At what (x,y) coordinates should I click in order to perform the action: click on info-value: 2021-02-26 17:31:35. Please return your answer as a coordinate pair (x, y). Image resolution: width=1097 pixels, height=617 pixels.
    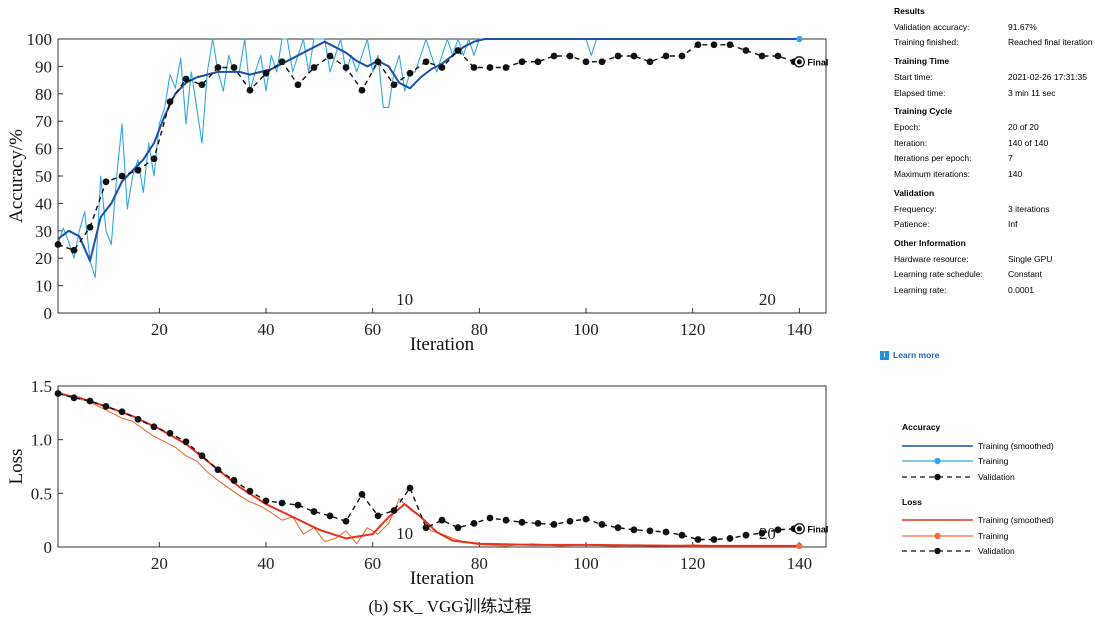
    Looking at the image, I should click on (1047, 76).